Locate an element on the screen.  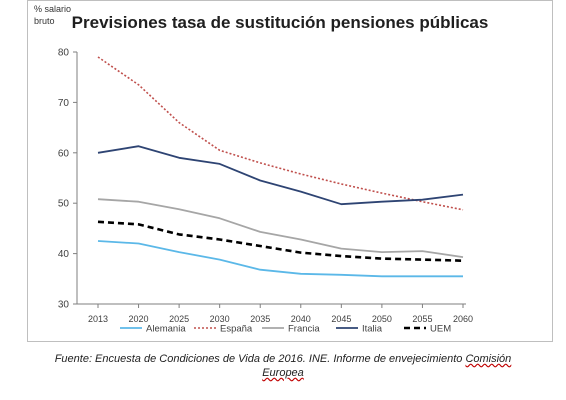
x-tick-label: 2055 is located at coordinates (422, 319).